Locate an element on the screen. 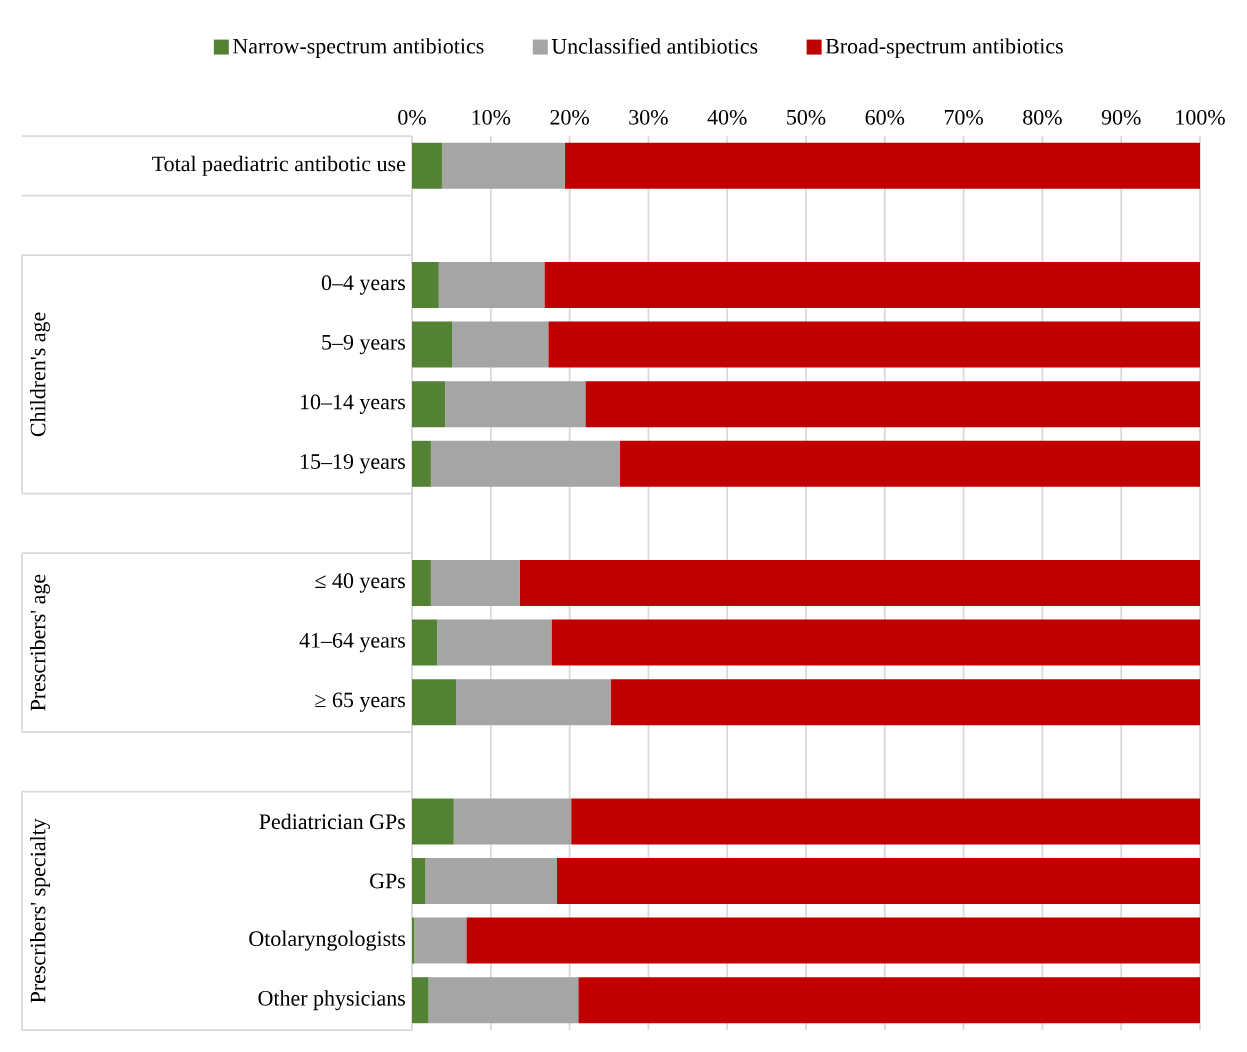 Image resolution: width=1247 pixels, height=1052 pixels. y-tick-label: Total paediatric antibotic use is located at coordinates (279, 165).